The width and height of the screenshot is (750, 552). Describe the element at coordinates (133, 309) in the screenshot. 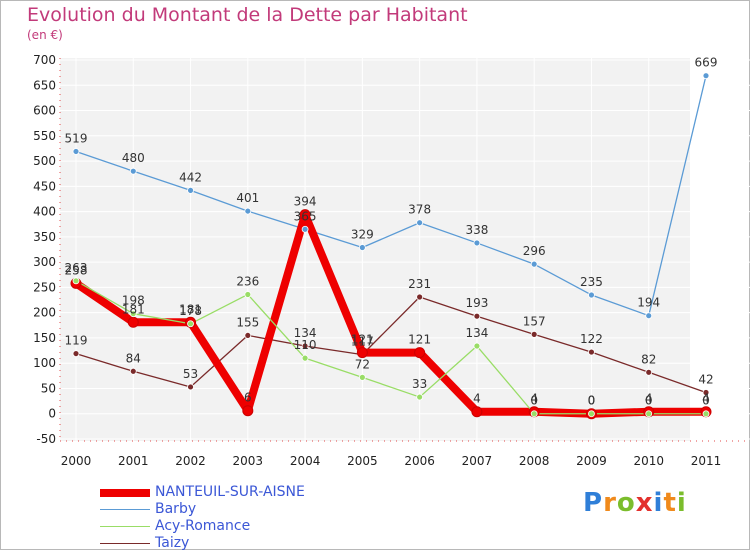

I see `data-label-0: 181` at that location.